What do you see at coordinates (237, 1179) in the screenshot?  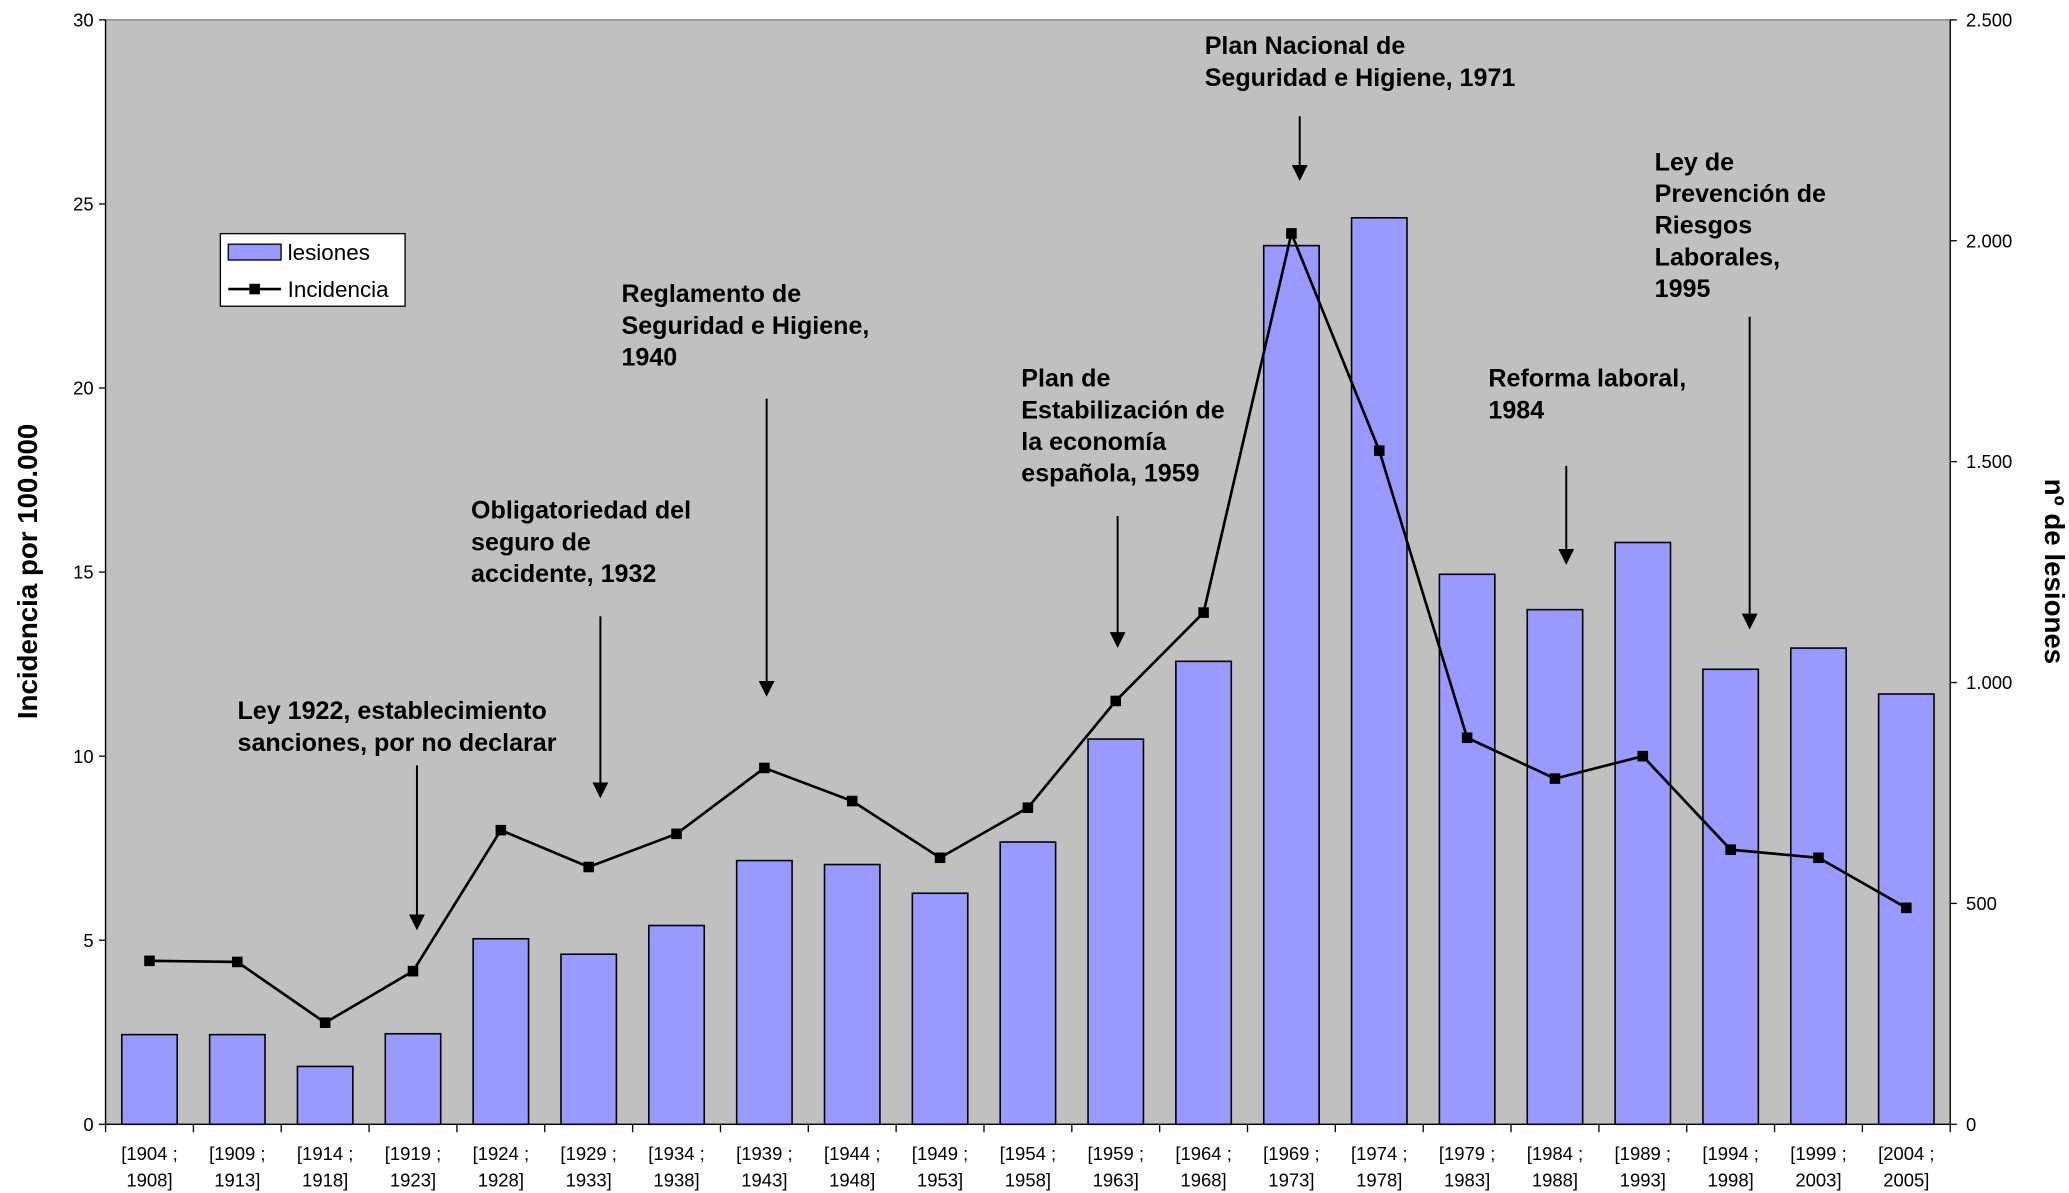 I see `x-tick-label: 1913]` at bounding box center [237, 1179].